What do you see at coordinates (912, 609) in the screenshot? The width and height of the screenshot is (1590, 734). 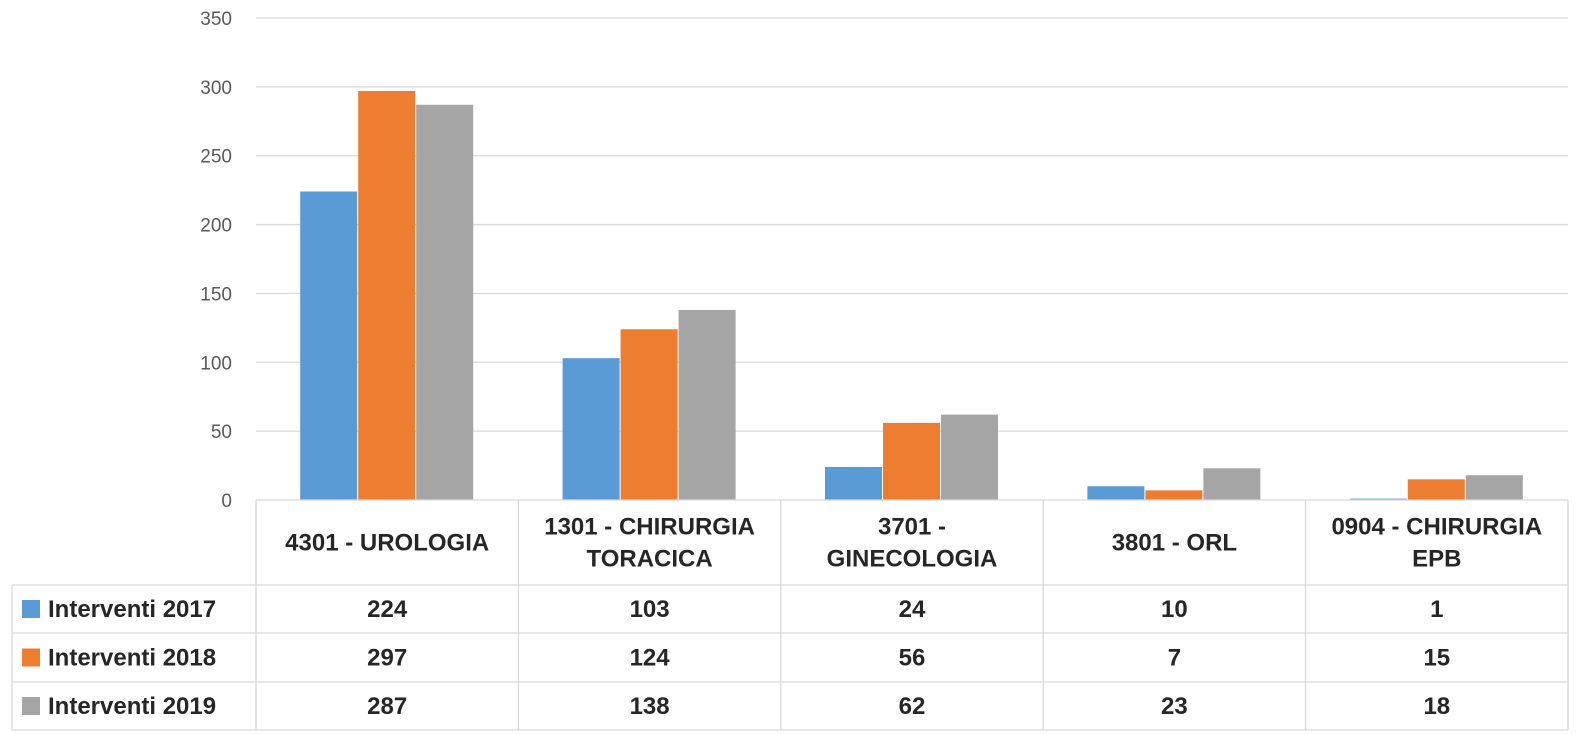 I see `table-cell-value: 24` at bounding box center [912, 609].